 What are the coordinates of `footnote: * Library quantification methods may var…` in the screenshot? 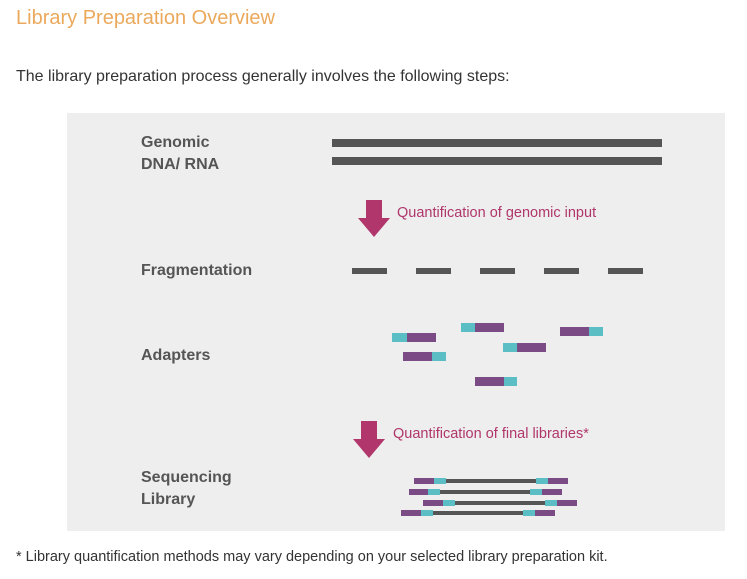 It's located at (312, 557).